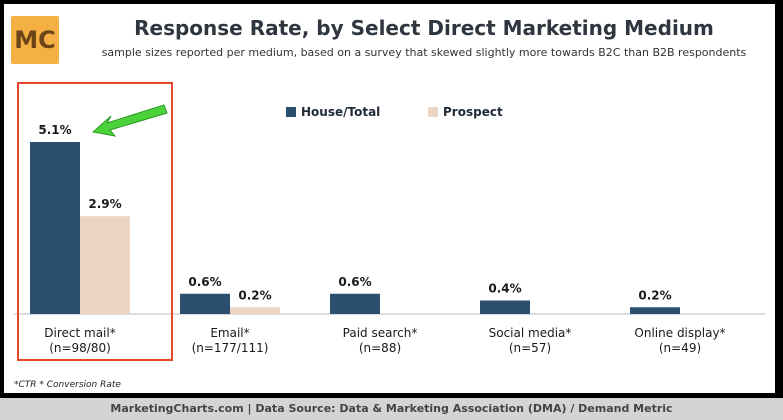  Describe the element at coordinates (380, 333) in the screenshot. I see `category-label-2: Paid search*` at that location.